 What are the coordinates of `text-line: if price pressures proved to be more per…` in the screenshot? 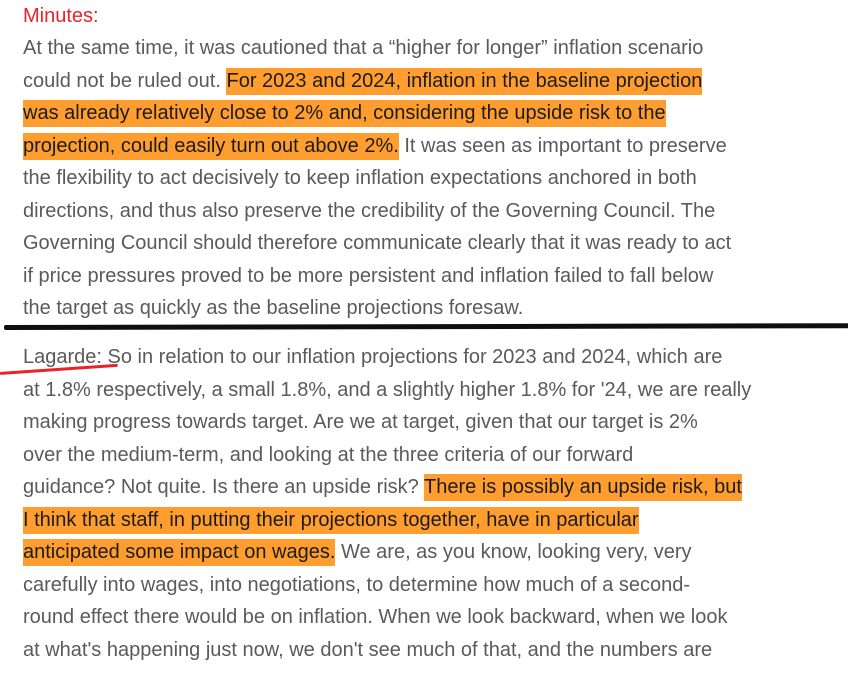 It's located at (377, 276).